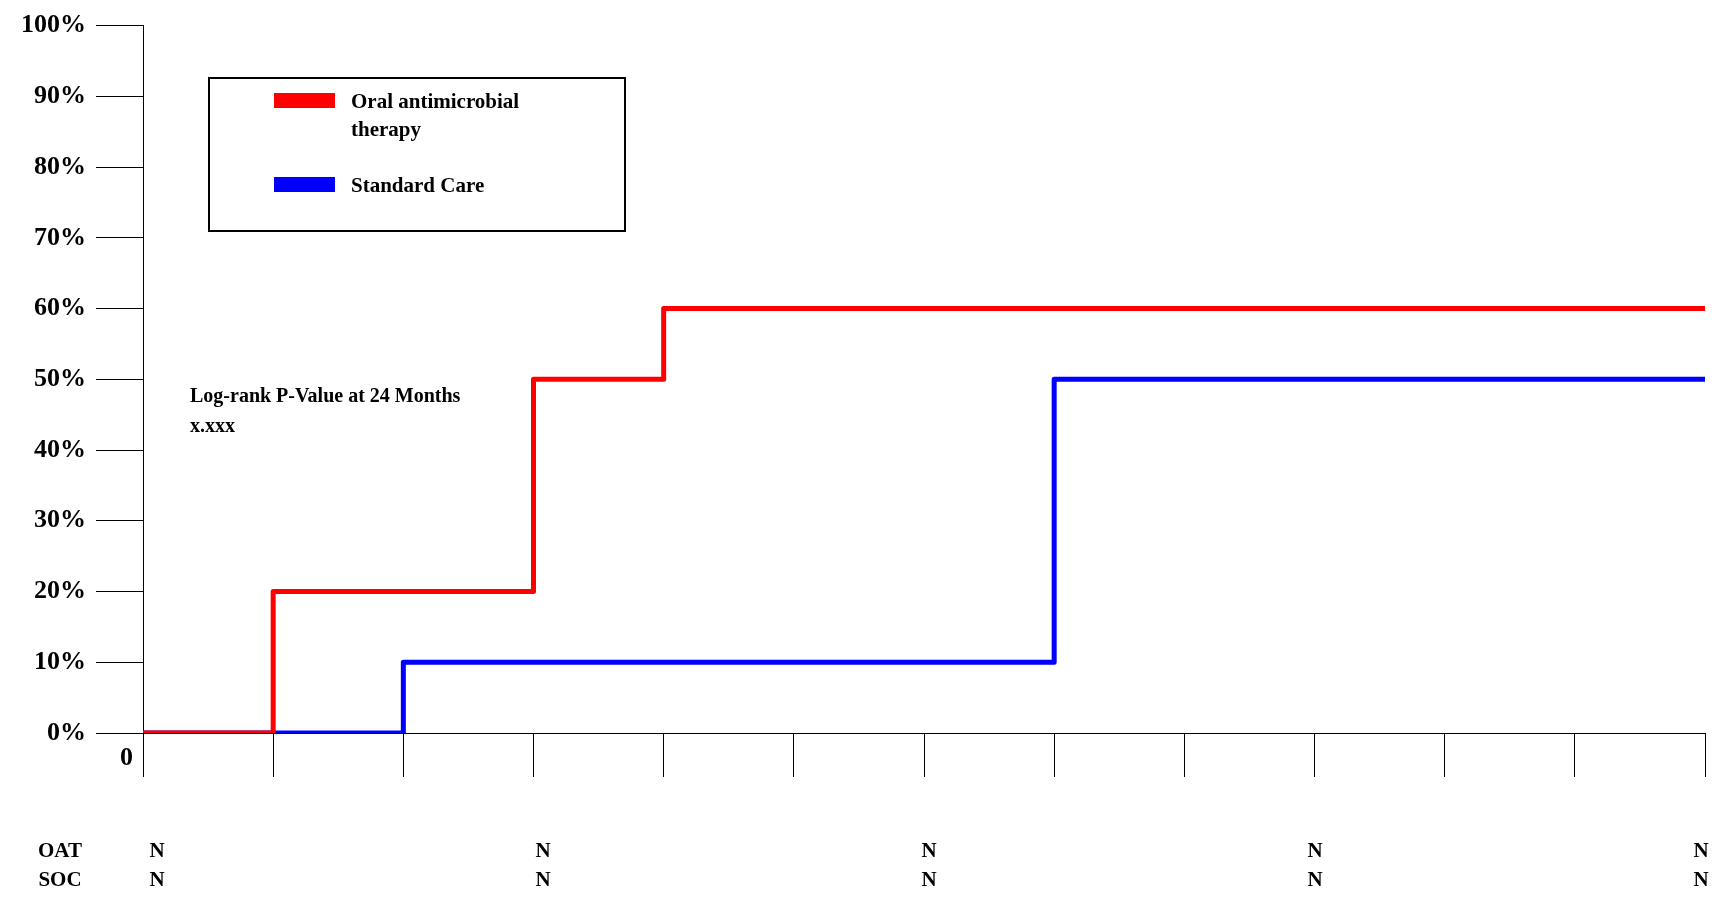  Describe the element at coordinates (60, 307) in the screenshot. I see `y-tick-label: 60%` at that location.